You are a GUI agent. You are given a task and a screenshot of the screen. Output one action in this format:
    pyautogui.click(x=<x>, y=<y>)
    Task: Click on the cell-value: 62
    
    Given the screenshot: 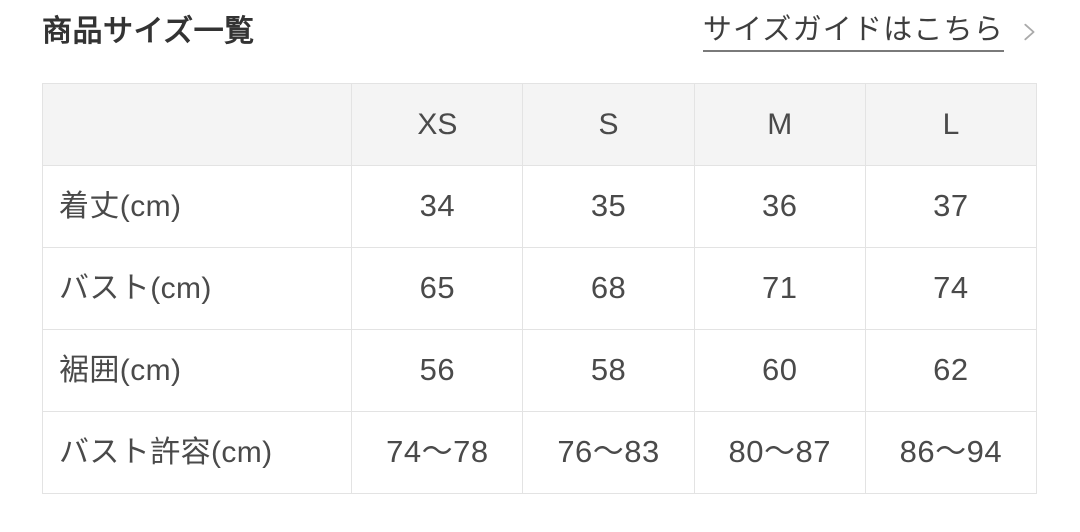 What is the action you would take?
    pyautogui.click(x=951, y=370)
    